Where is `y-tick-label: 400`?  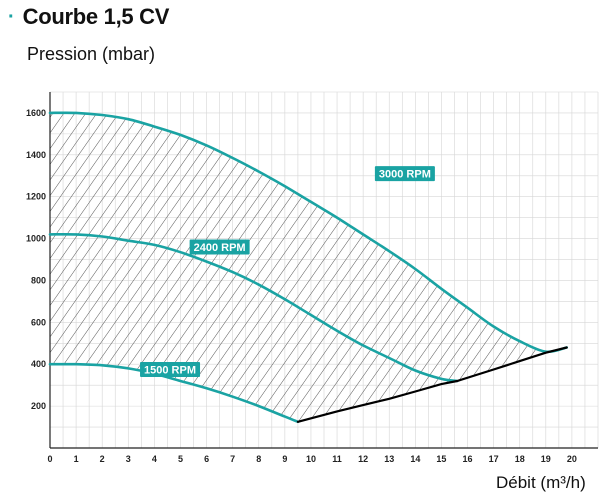 y-tick-label: 400 is located at coordinates (38, 364).